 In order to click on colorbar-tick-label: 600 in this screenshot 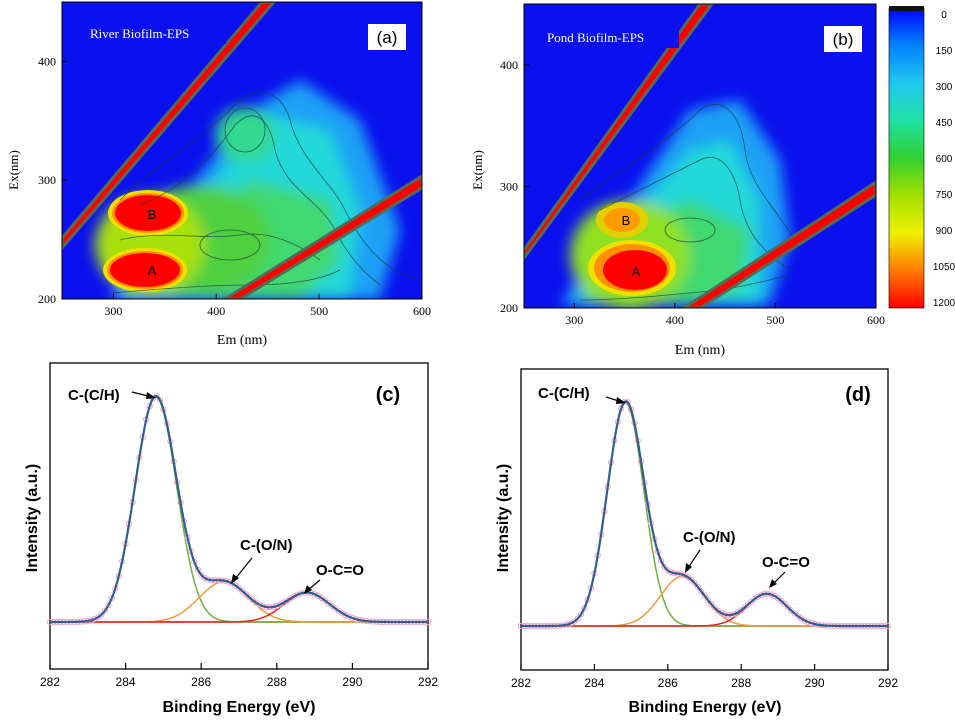, I will do `click(944, 159)`.